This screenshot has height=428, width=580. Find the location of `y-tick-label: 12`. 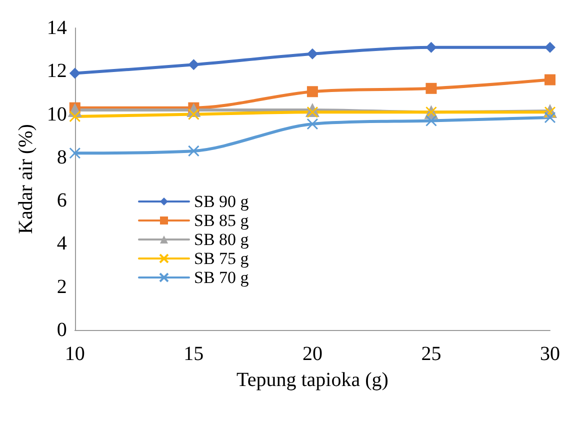

y-tick-label: 12 is located at coordinates (56, 71).